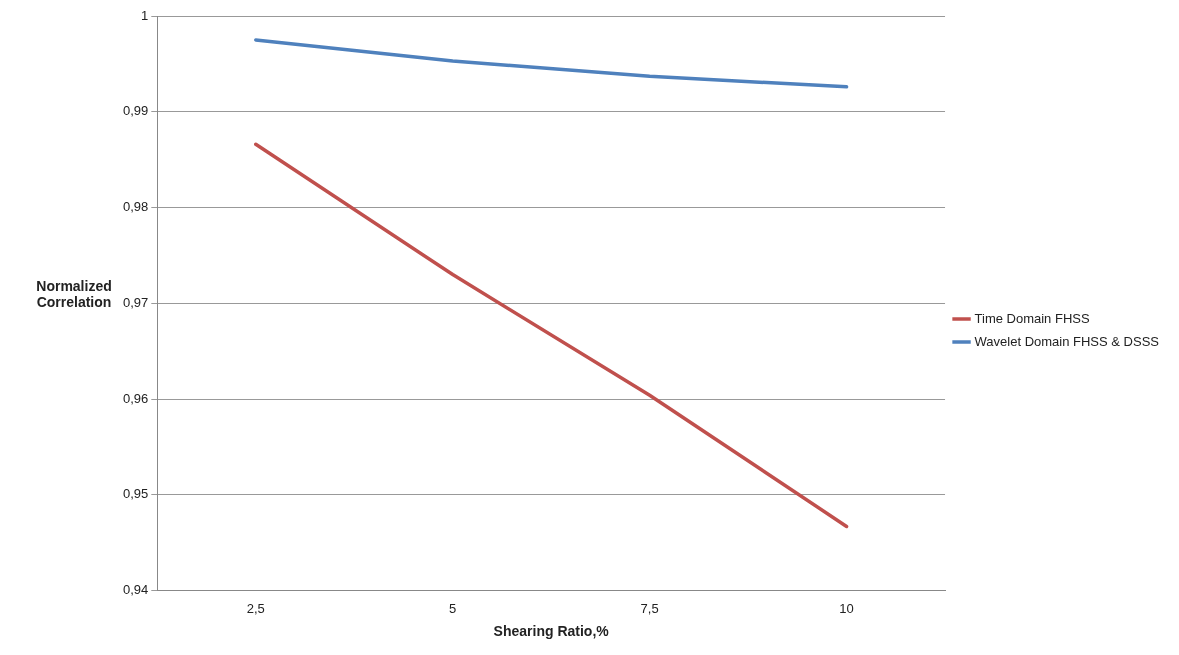 Image resolution: width=1179 pixels, height=655 pixels. What do you see at coordinates (551, 631) in the screenshot?
I see `x-axis-title: Shearing Ratio,%` at bounding box center [551, 631].